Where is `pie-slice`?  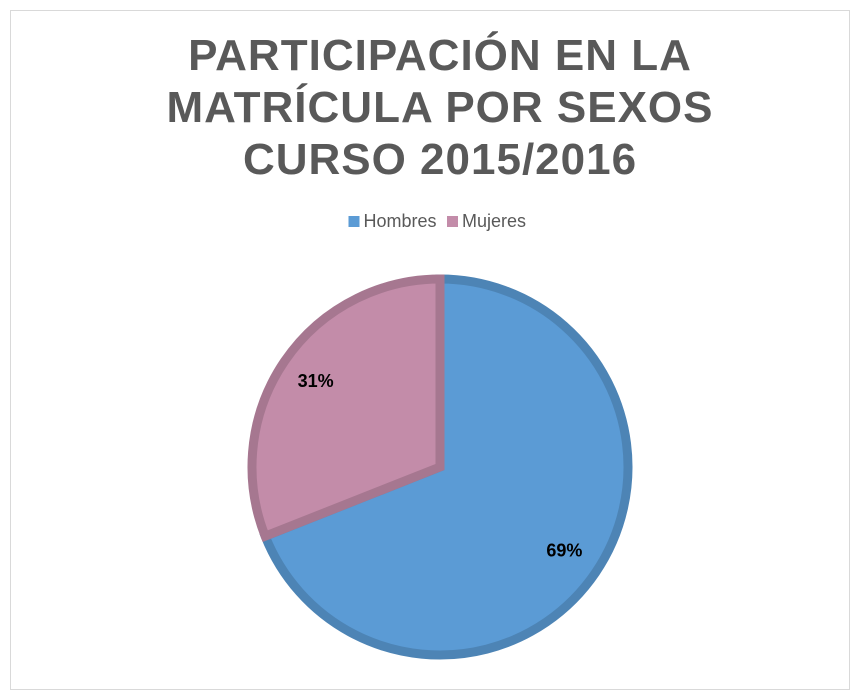
pie-slice is located at coordinates (346, 408).